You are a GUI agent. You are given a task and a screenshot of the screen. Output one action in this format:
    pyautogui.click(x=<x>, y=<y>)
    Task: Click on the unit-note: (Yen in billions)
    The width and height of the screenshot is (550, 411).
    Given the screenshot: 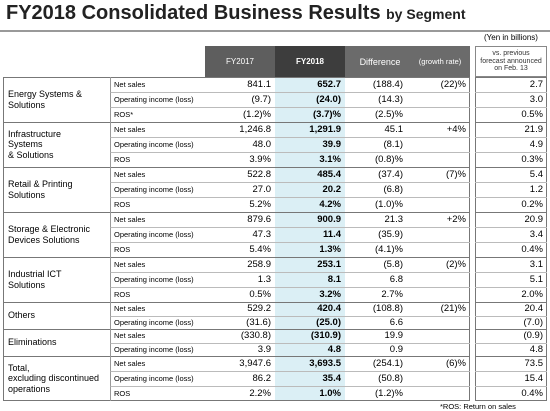 What is the action you would take?
    pyautogui.click(x=511, y=37)
    